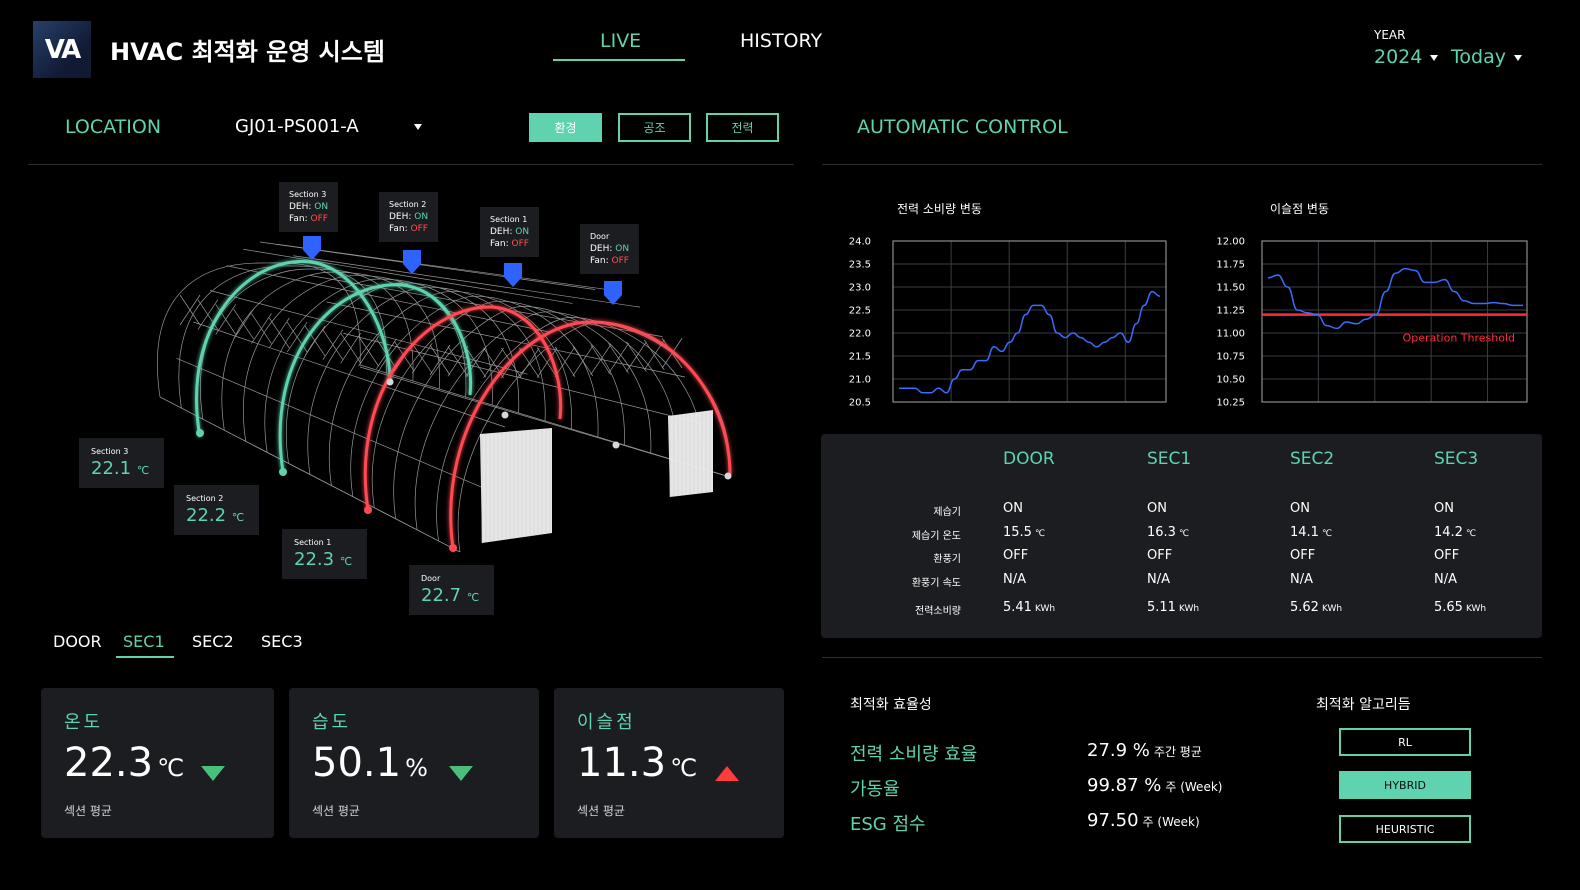 The width and height of the screenshot is (1580, 890). Describe the element at coordinates (1177, 752) in the screenshot. I see `metric-note: 주간 평균` at that location.